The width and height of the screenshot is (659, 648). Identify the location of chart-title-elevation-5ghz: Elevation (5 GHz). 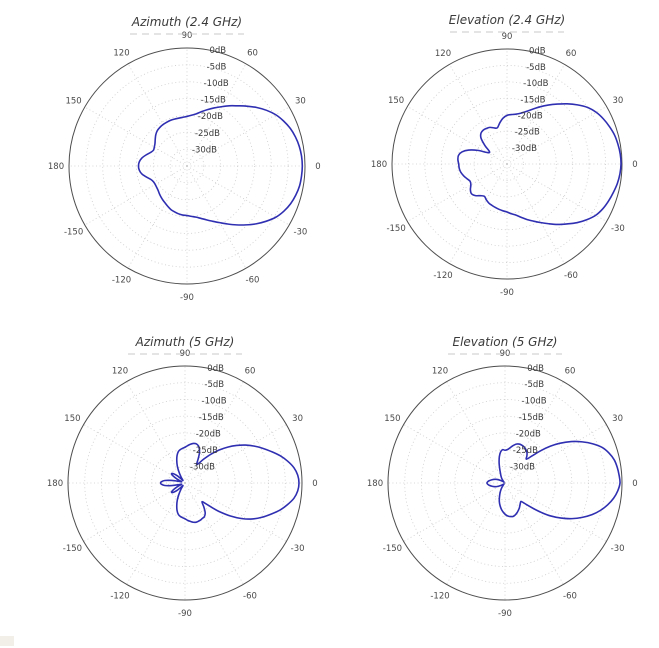
(505, 342).